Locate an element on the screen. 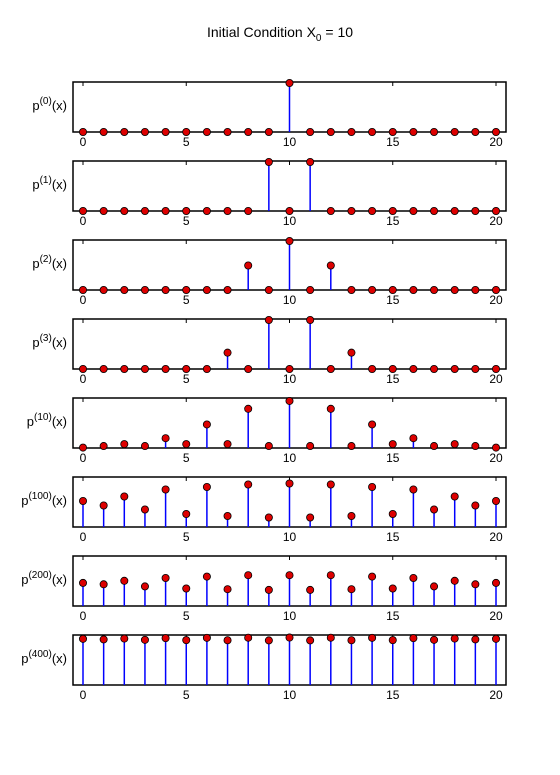  x-tick-label: 10 is located at coordinates (290, 142).